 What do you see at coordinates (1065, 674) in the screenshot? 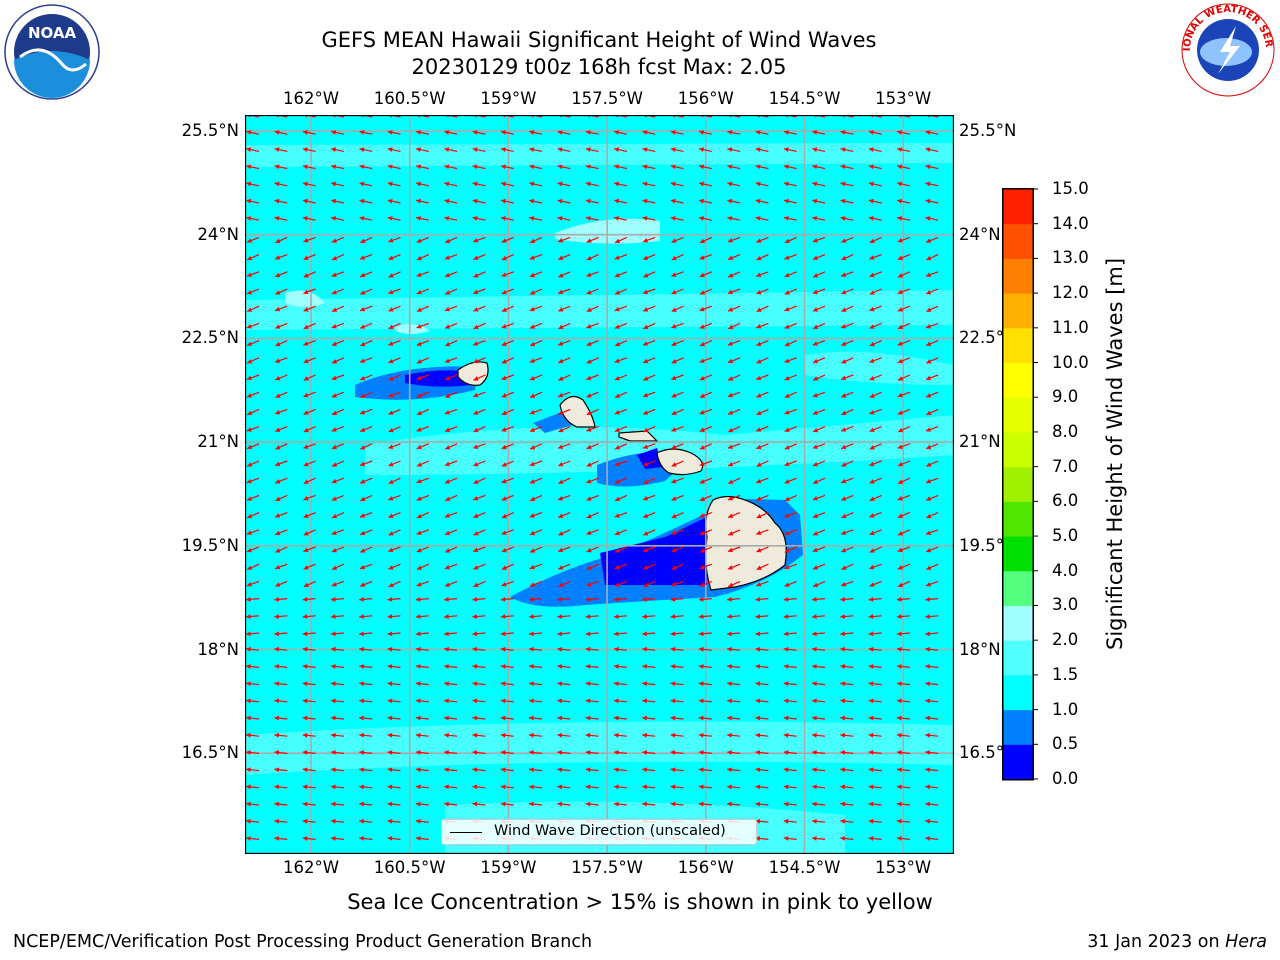
I see `colorbar-tick-label: 1.5` at bounding box center [1065, 674].